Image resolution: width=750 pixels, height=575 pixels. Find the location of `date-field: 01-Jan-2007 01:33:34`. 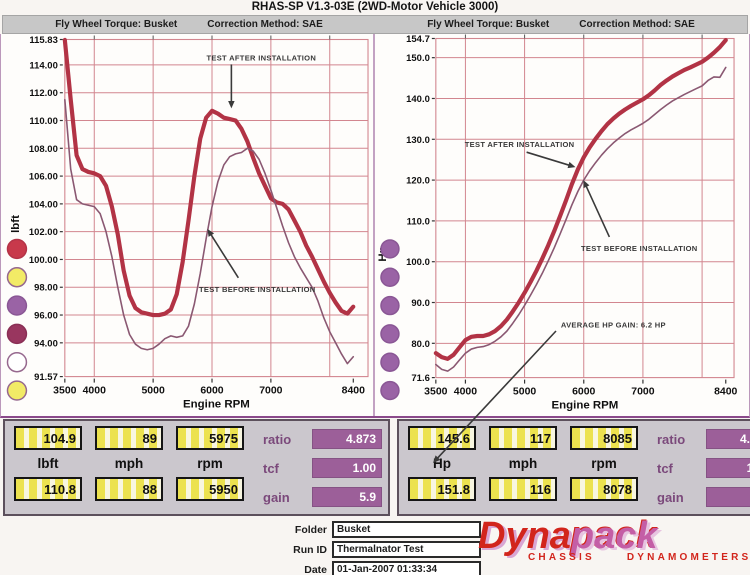

date-field: 01-Jan-2007 01:33:34 is located at coordinates (406, 568).